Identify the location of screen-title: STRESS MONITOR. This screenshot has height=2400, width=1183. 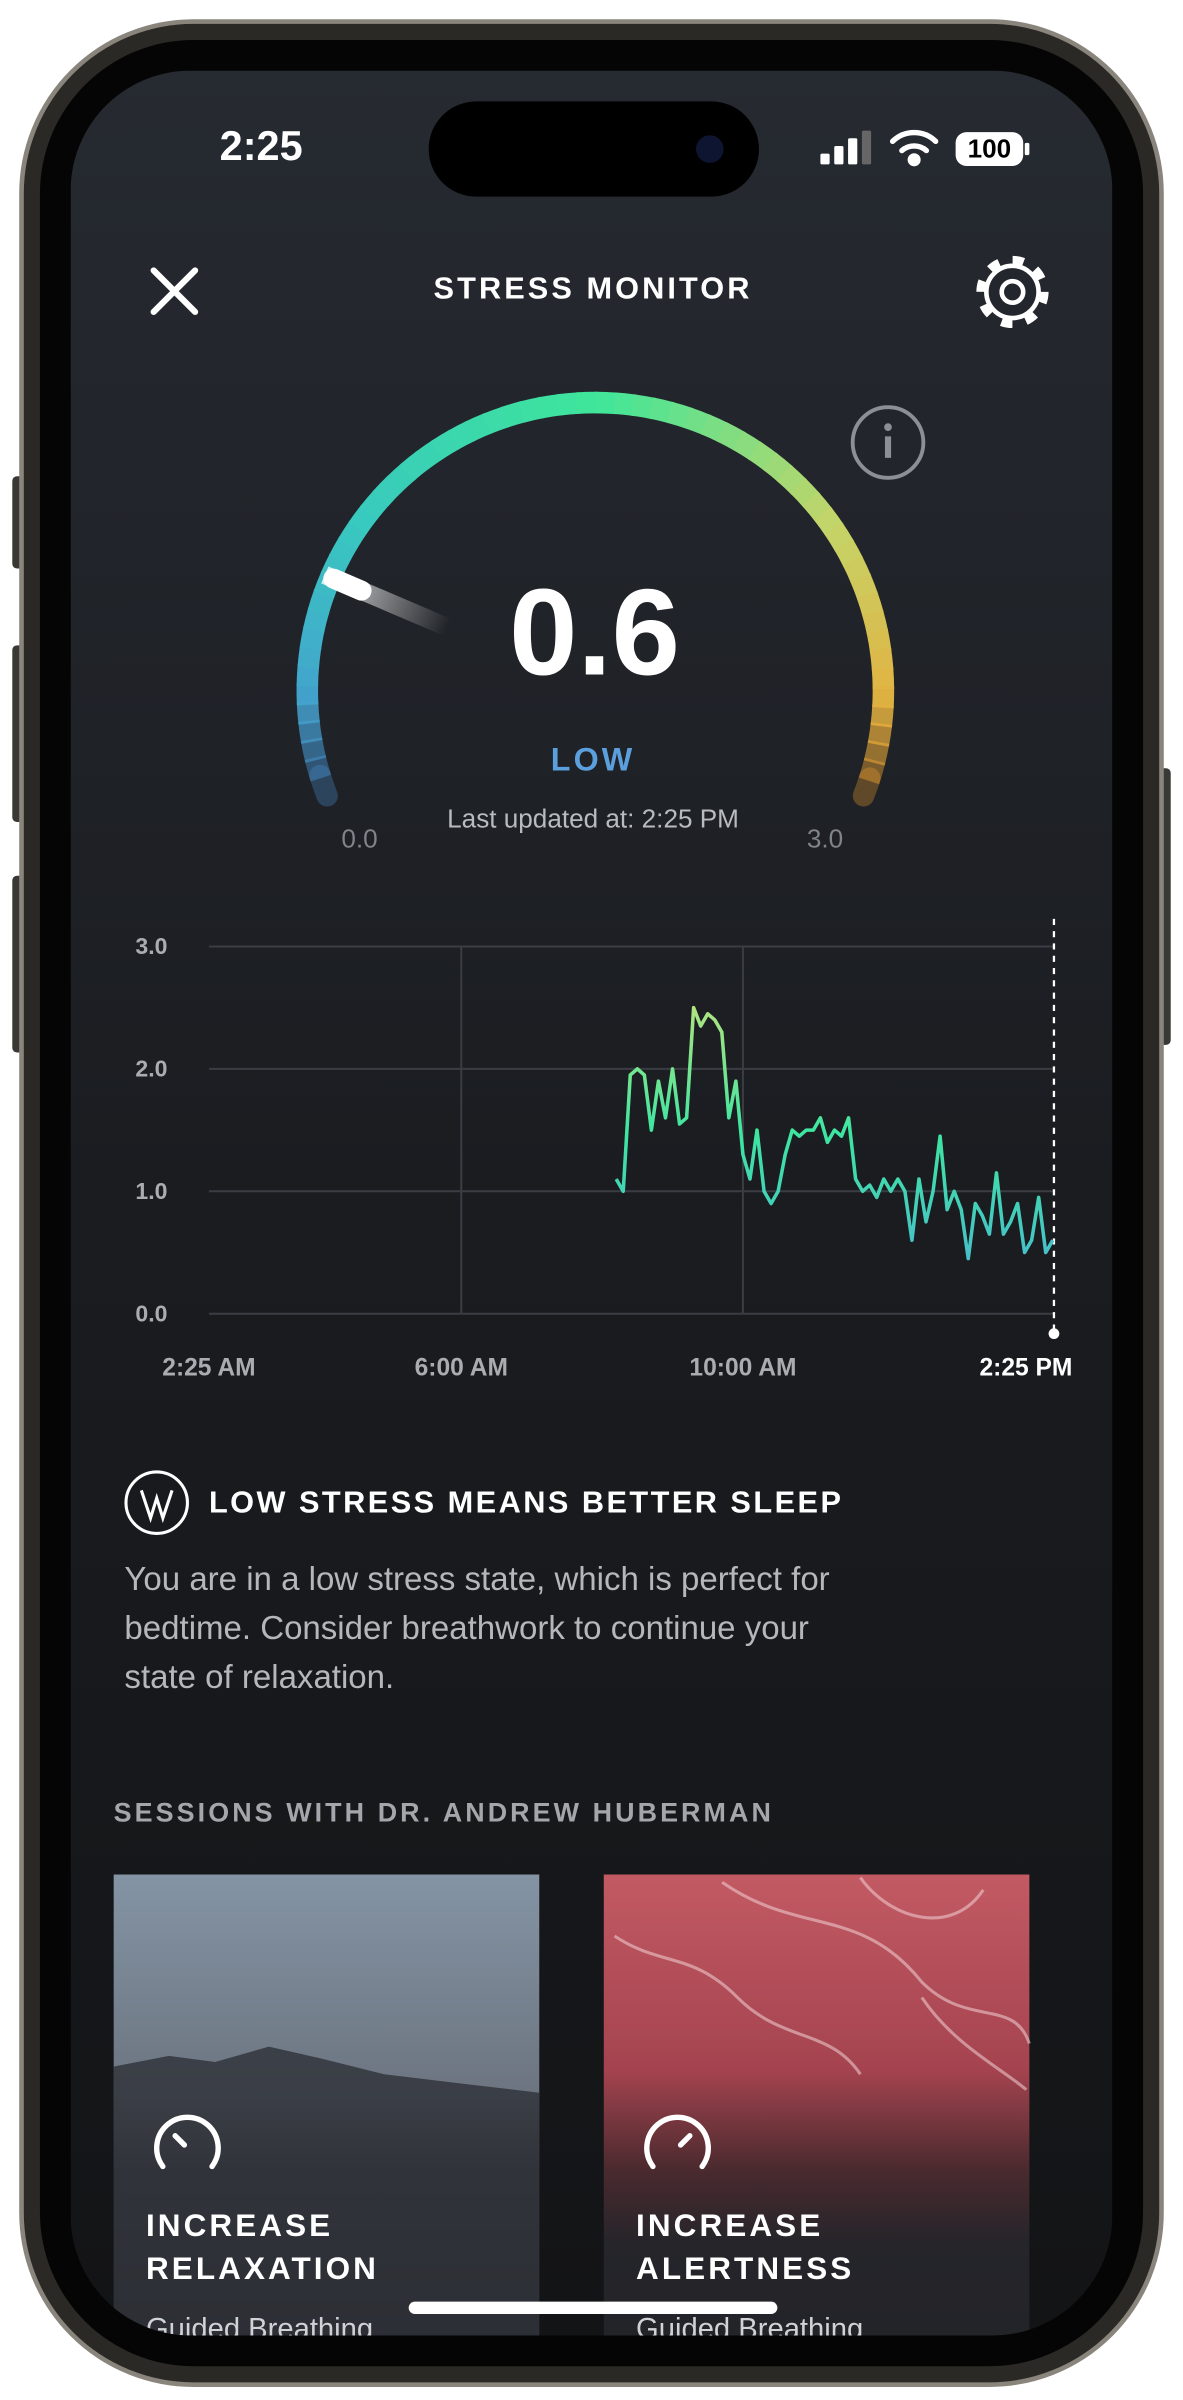
(593, 288).